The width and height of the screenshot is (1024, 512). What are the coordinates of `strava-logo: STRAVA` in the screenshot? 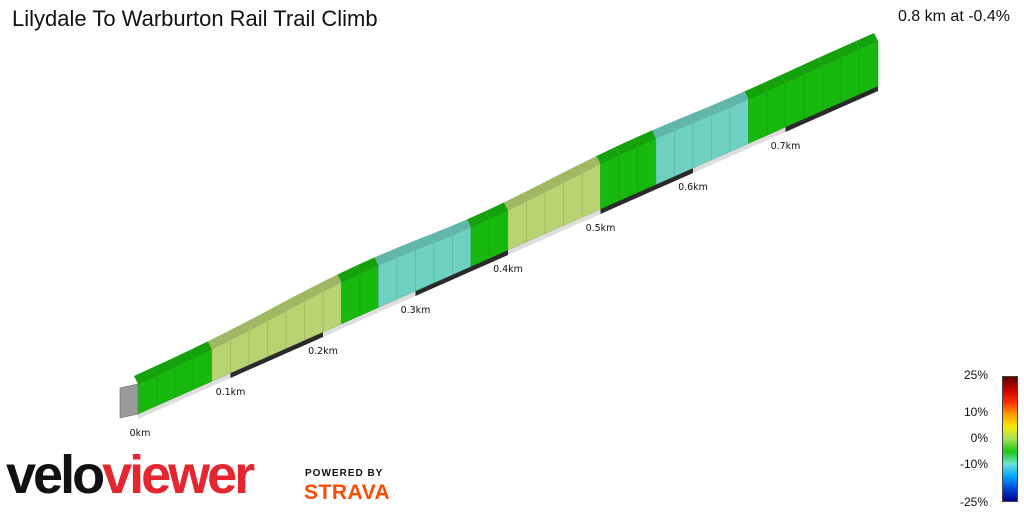 It's located at (347, 492).